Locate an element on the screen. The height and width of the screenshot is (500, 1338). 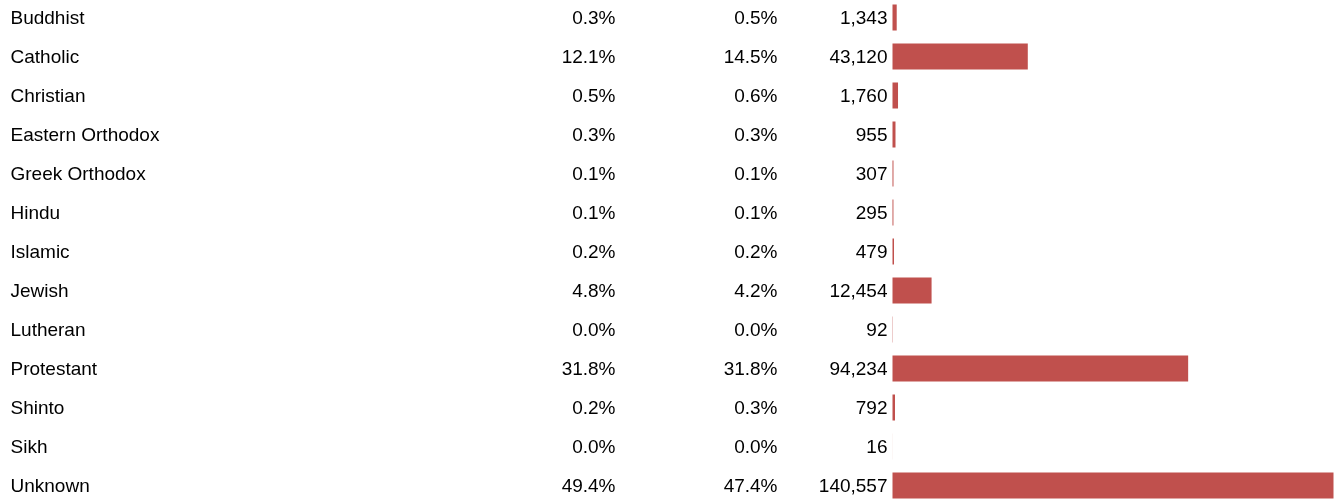
text: 0.6% is located at coordinates (756, 95).